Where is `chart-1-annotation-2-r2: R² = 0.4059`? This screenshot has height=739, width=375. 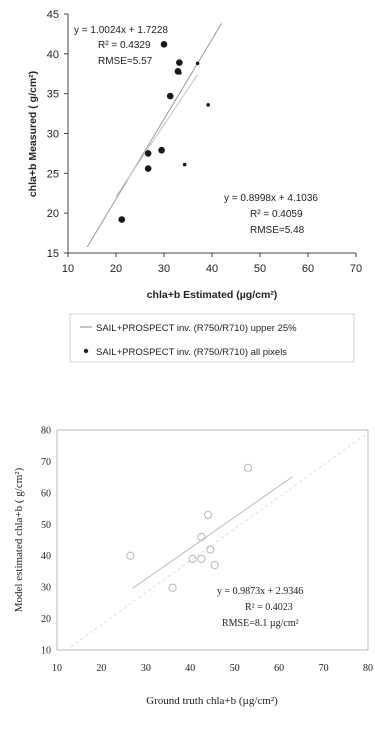 chart-1-annotation-2-r2: R² = 0.4059 is located at coordinates (276, 214).